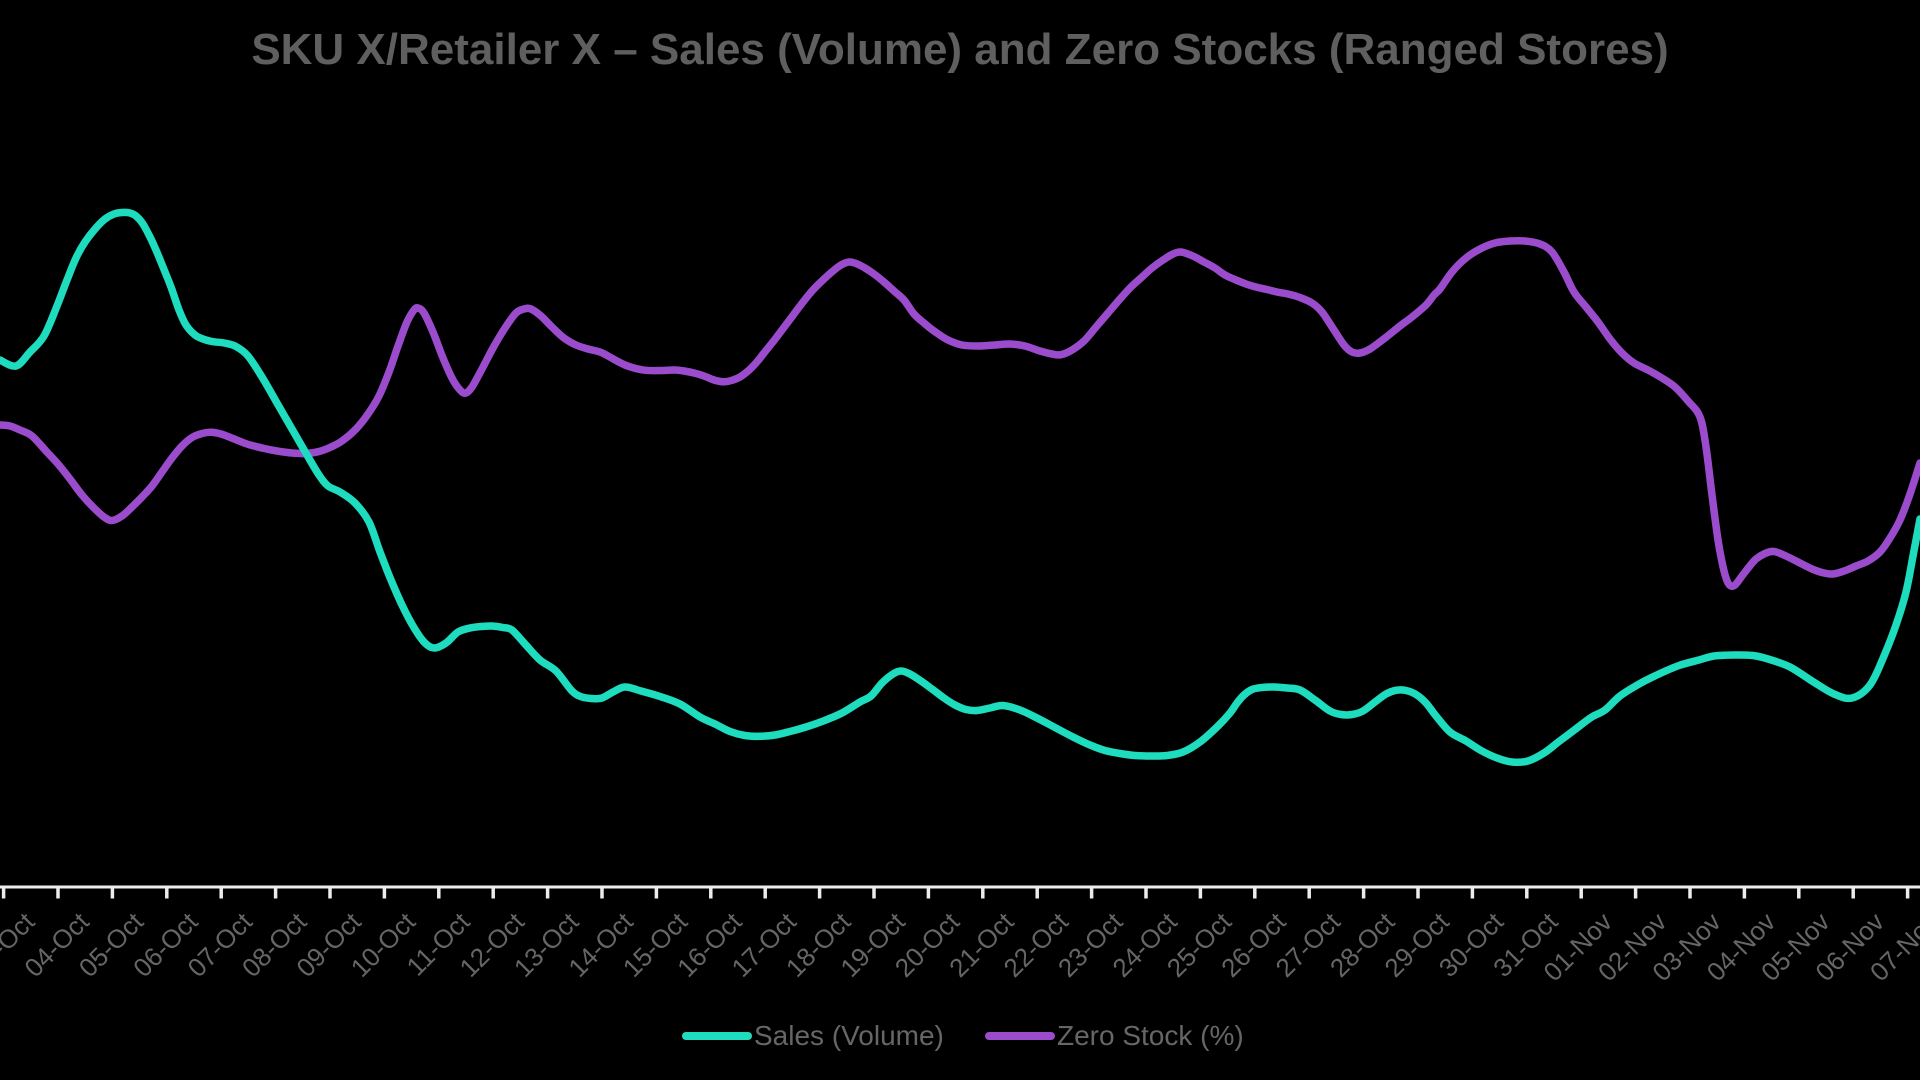 The height and width of the screenshot is (1080, 1920). I want to click on svg-text: Sales (Volume), so click(849, 1035).